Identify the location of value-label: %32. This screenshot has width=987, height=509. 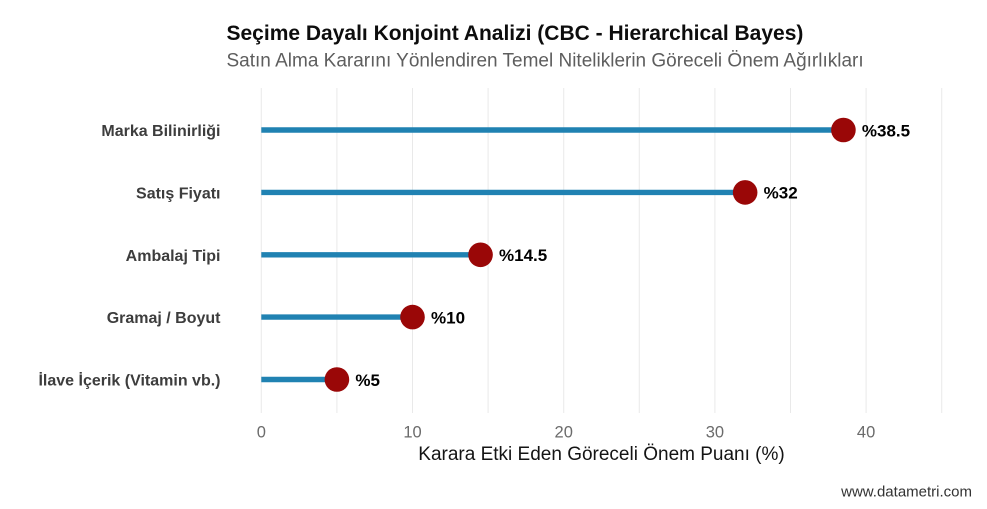
(781, 193).